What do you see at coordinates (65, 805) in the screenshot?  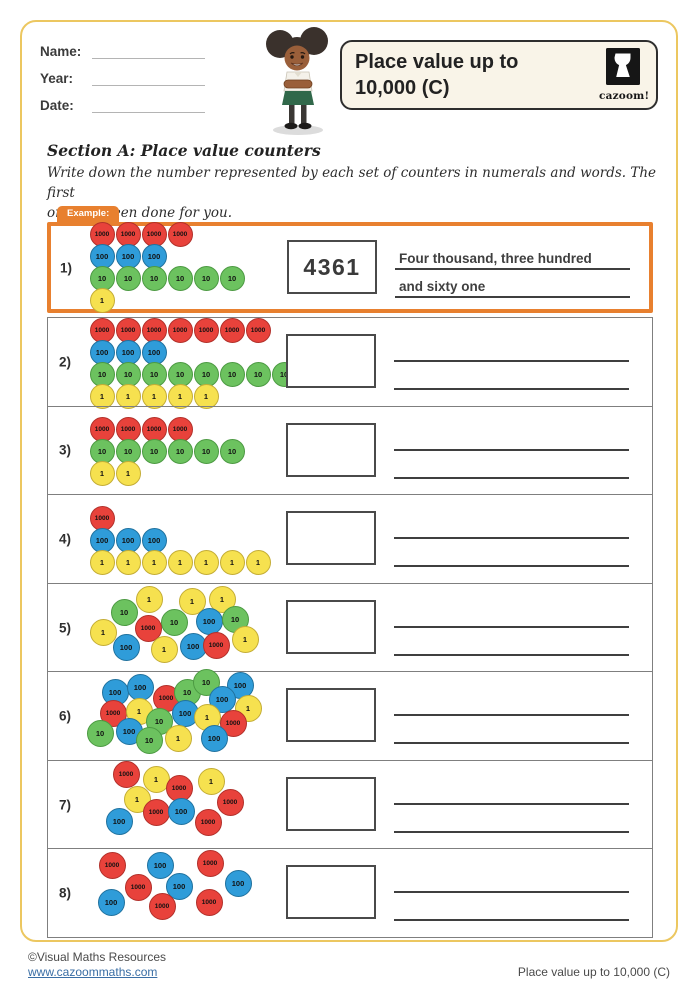 I see `row-number-label: 7)` at bounding box center [65, 805].